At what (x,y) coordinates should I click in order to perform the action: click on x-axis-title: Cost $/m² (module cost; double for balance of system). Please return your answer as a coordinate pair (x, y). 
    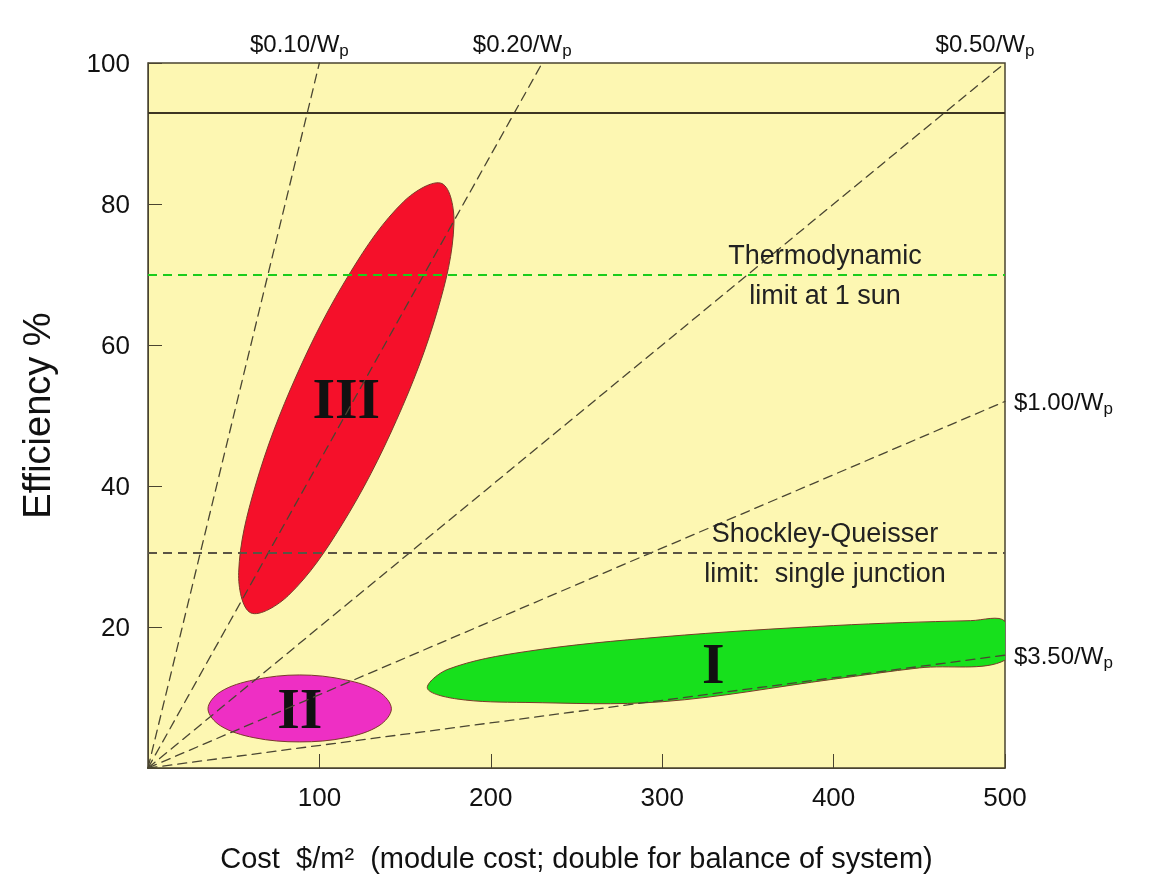
    Looking at the image, I should click on (576, 857).